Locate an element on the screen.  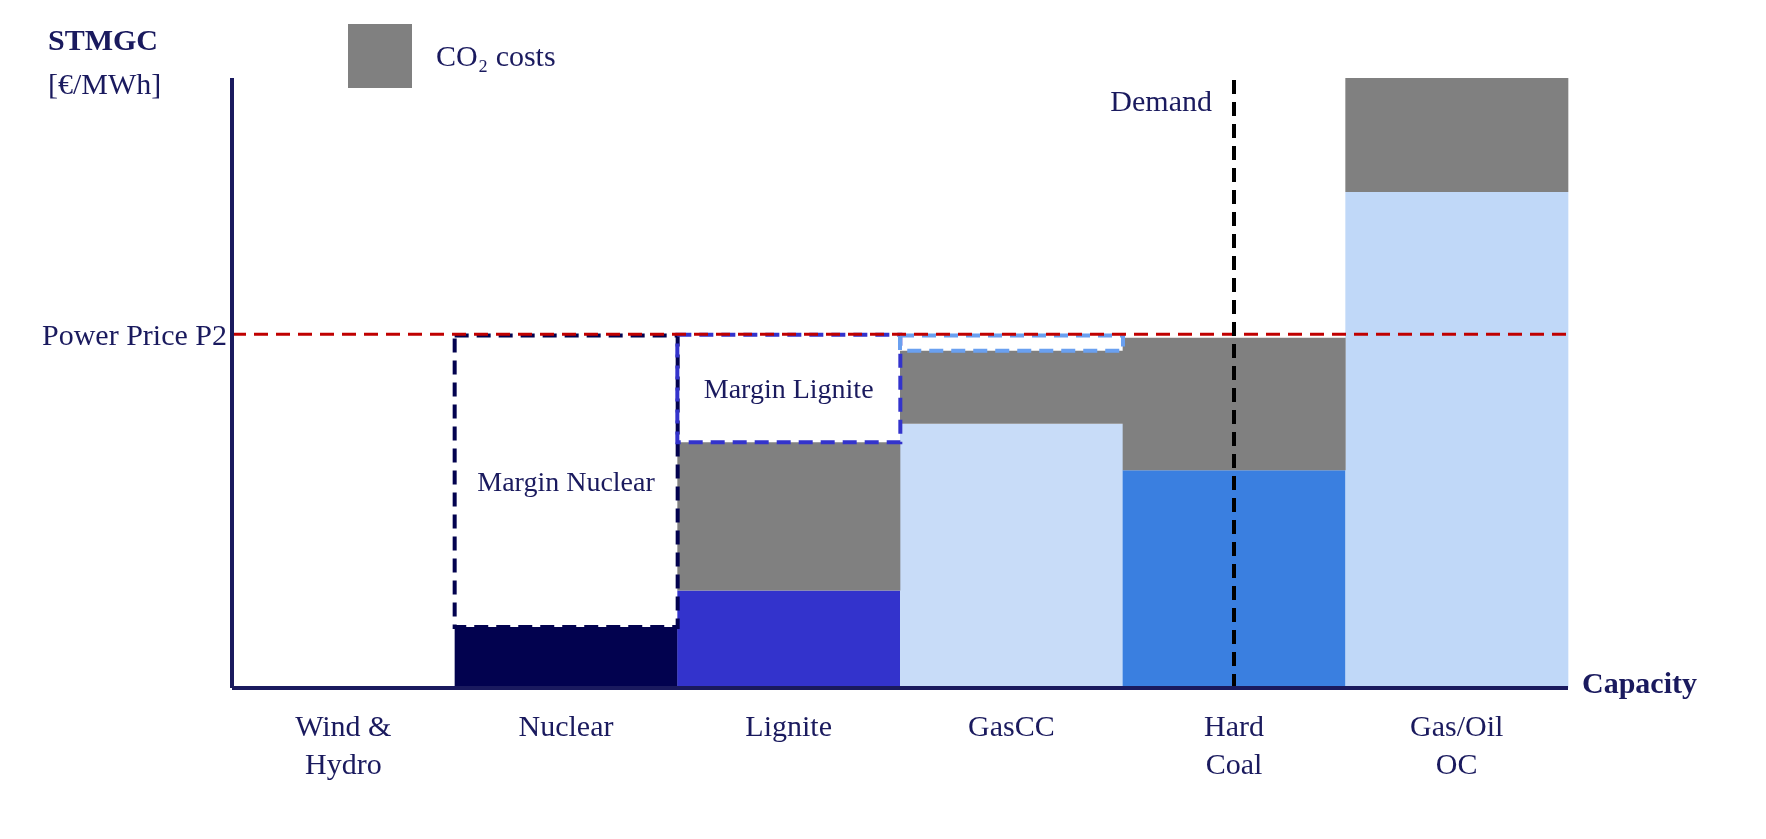
x-tick-label: Gas/Oil OC is located at coordinates (1457, 744).